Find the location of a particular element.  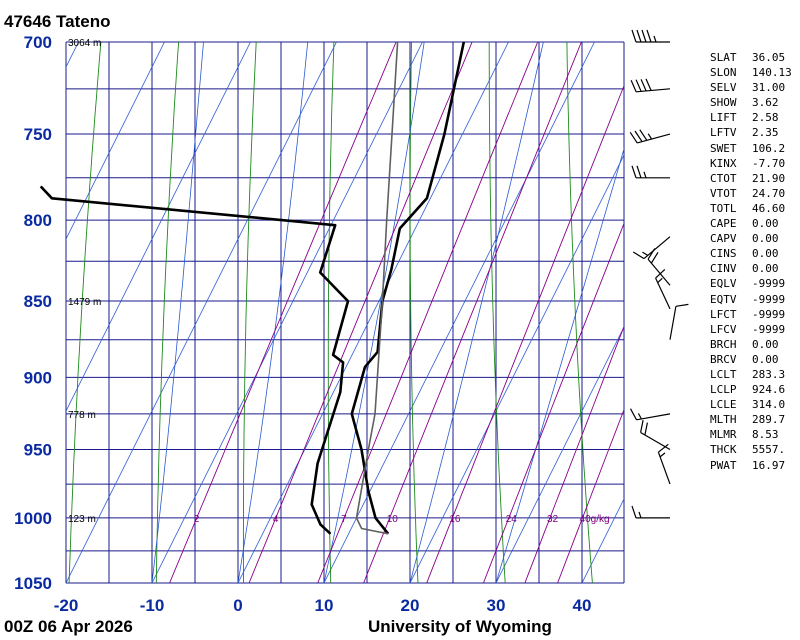

index-name: CAPV is located at coordinates (723, 239).